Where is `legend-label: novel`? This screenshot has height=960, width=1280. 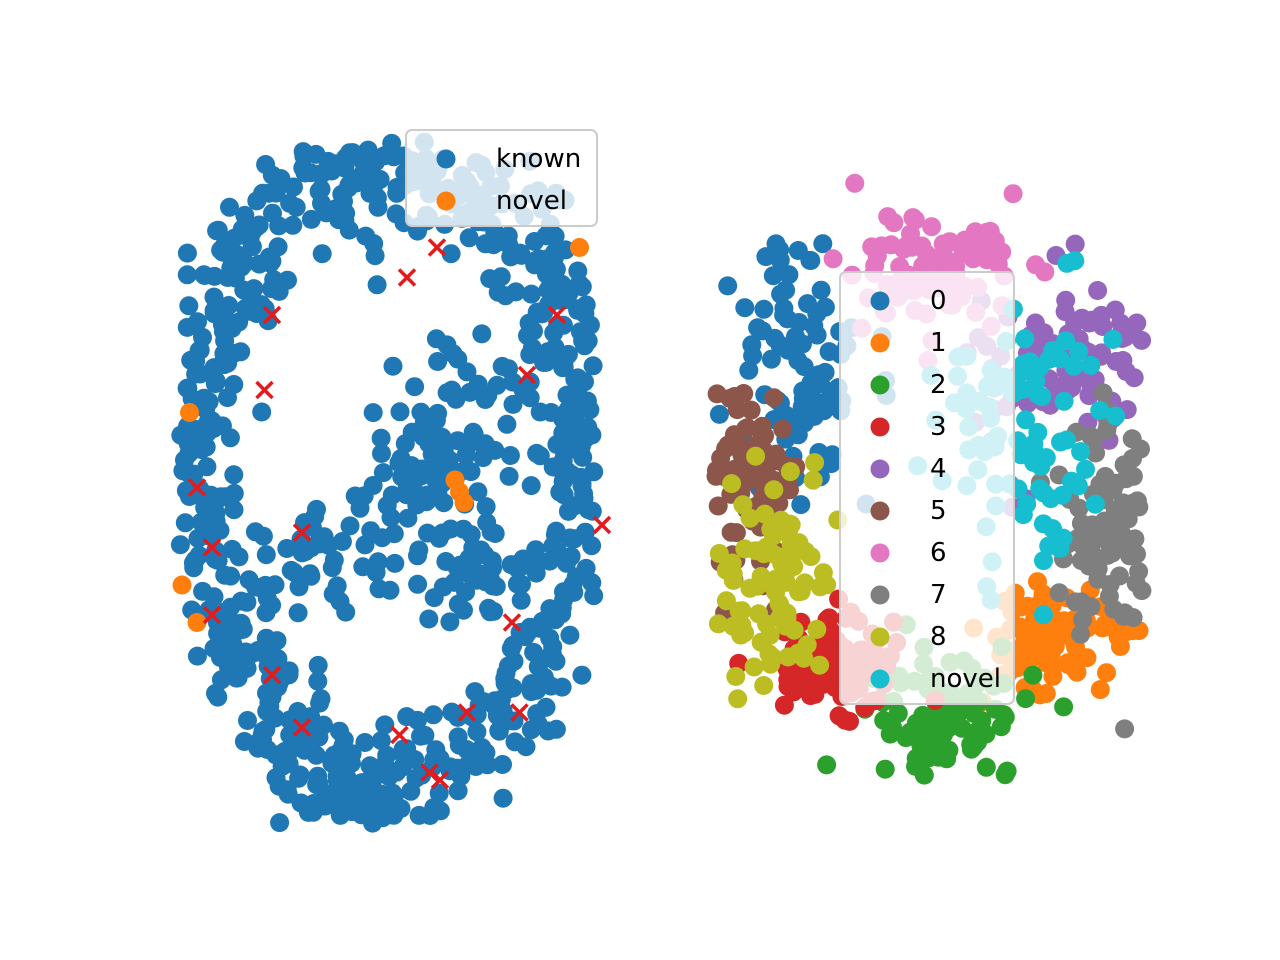
legend-label: novel is located at coordinates (965, 679).